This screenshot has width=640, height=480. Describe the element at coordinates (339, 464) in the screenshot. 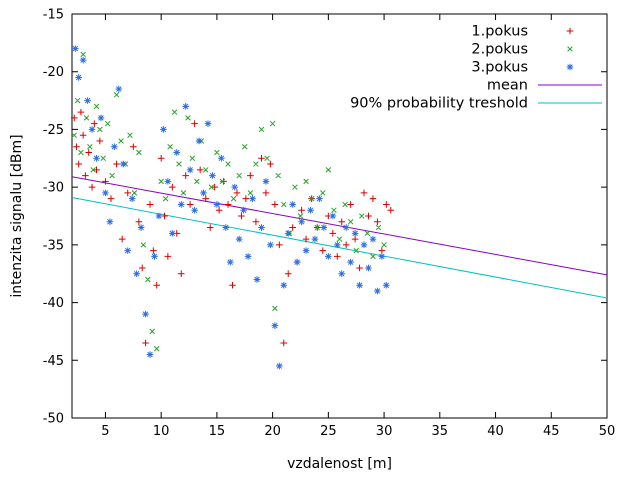

I see `x-axis-label: vzdalenost [m]` at that location.